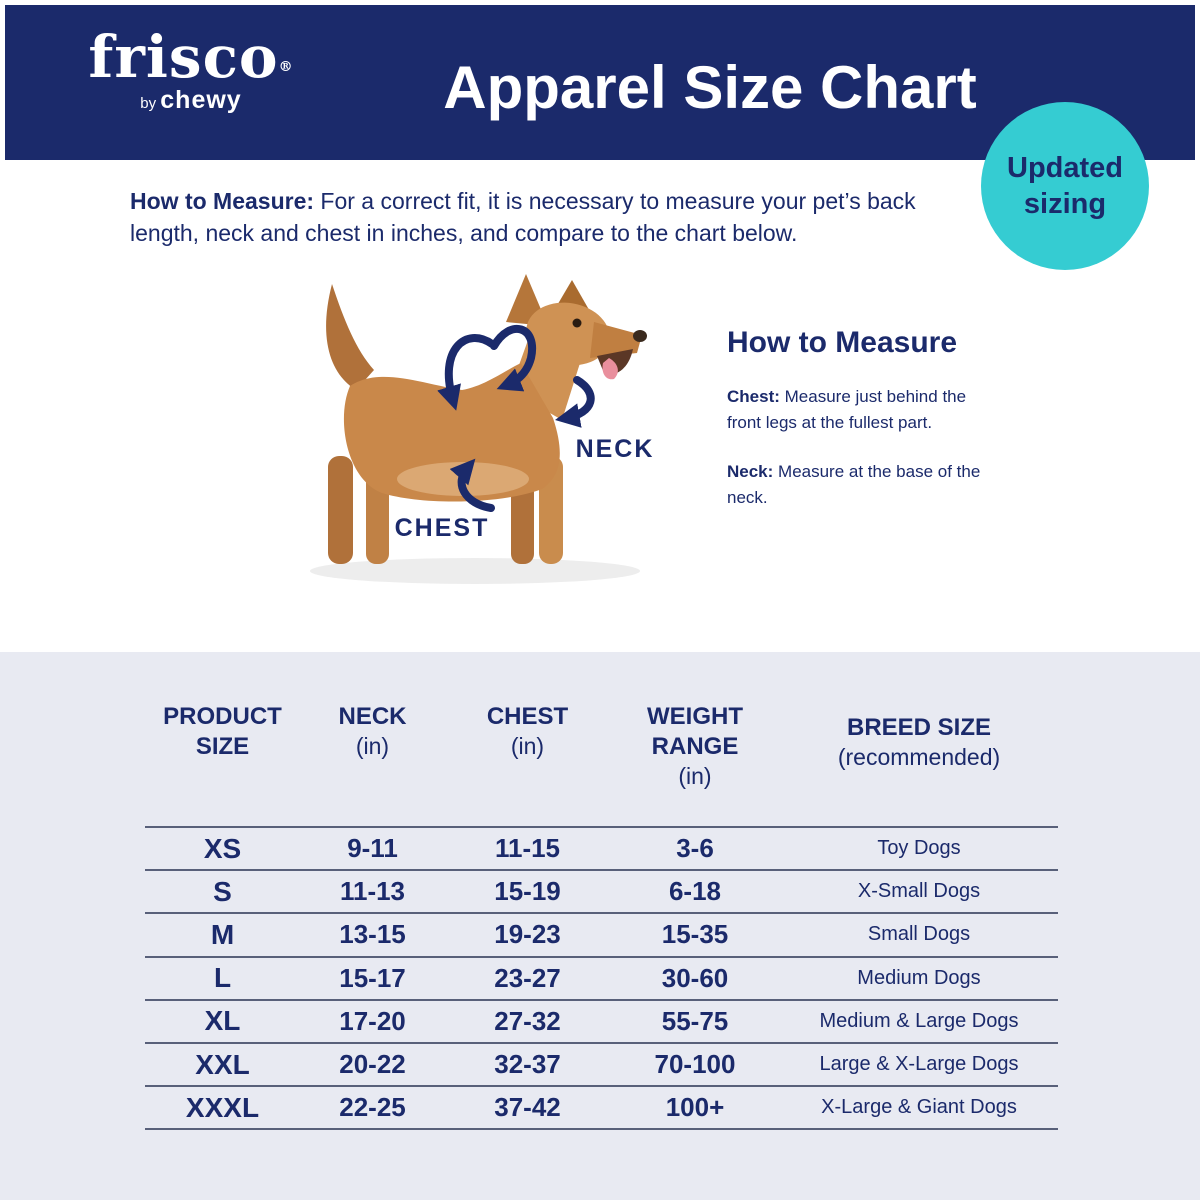 The width and height of the screenshot is (1200, 1200). Describe the element at coordinates (601, 847) in the screenshot. I see `size-row-xs: XS 9-11 11-15 3-6 Toy Dogs` at that location.